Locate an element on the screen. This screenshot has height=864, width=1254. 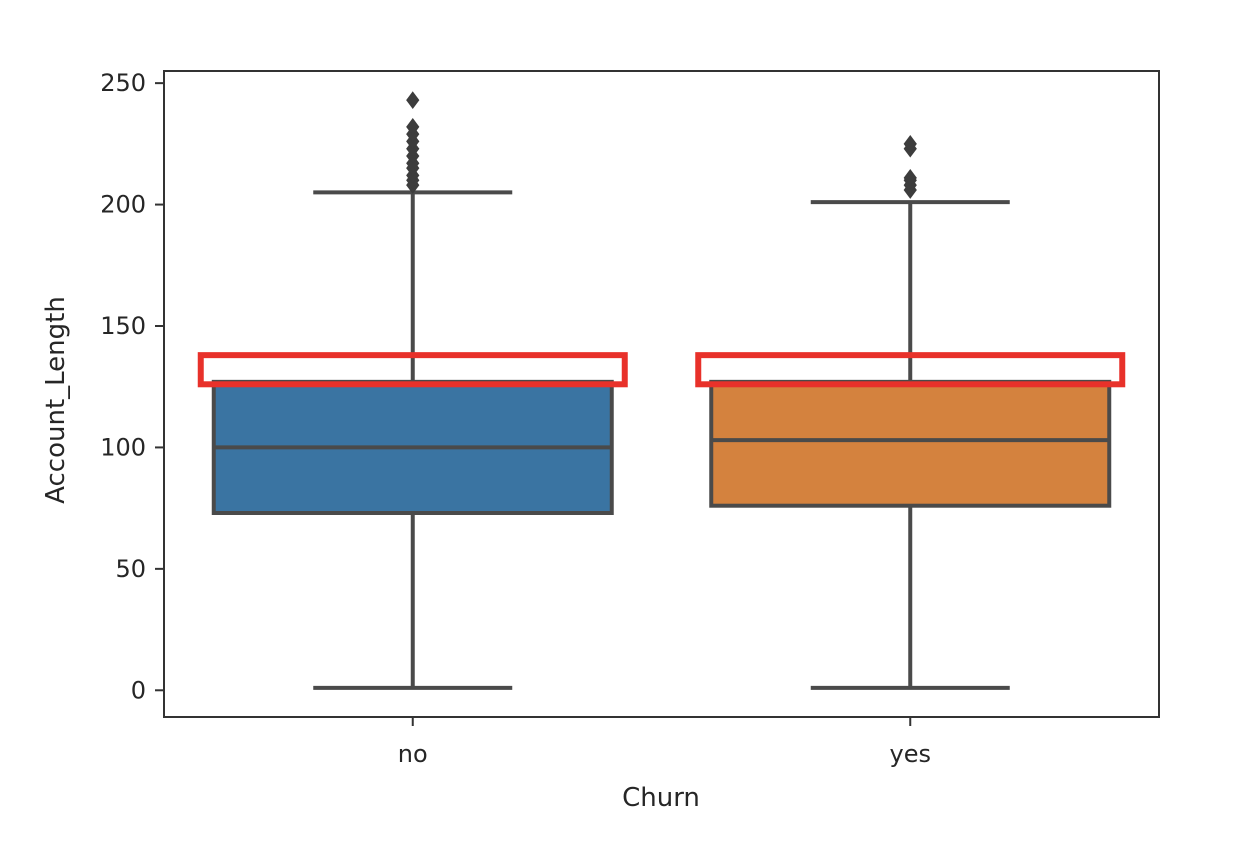
y-tick-label: 0 is located at coordinates (138, 690).